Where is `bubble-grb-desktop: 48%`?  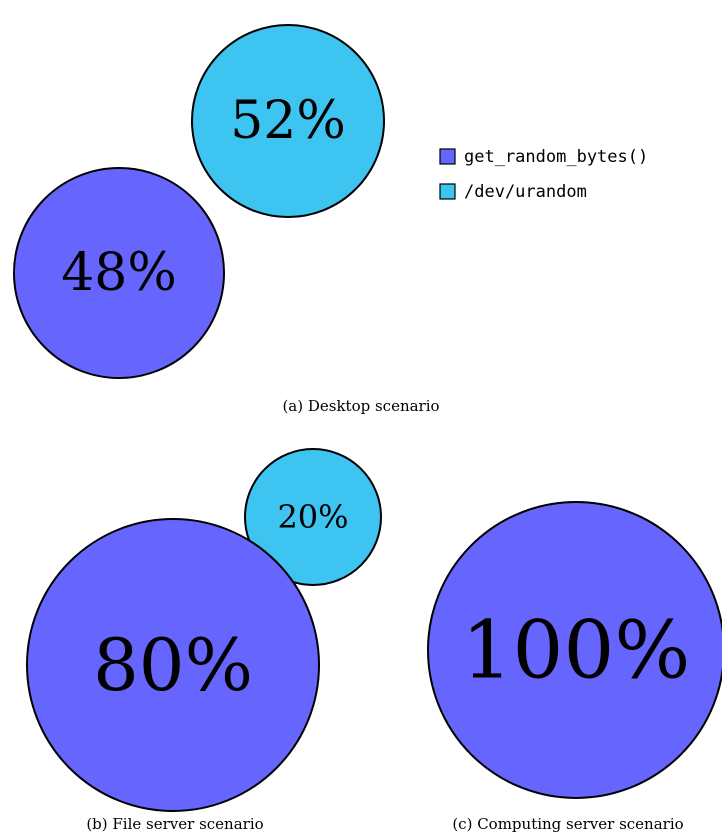 bubble-grb-desktop: 48% is located at coordinates (119, 273).